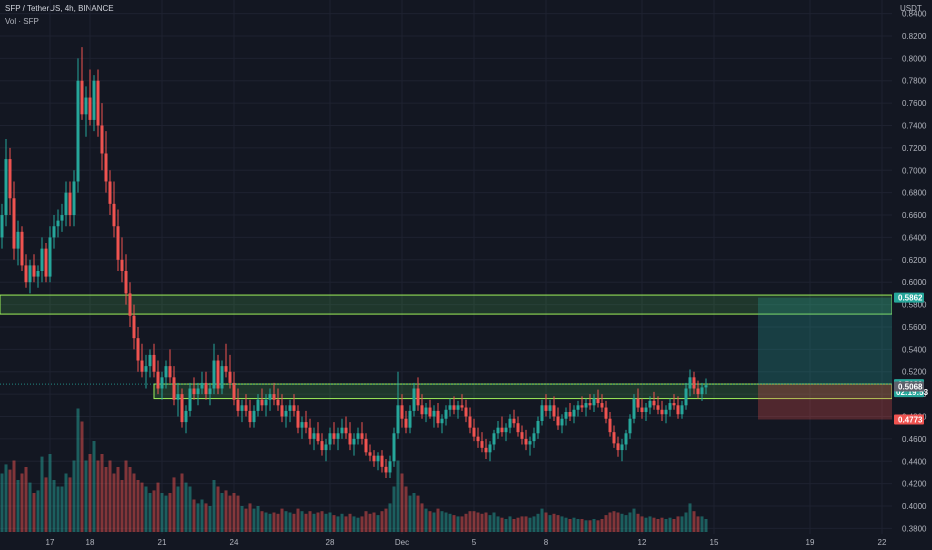 Image resolution: width=932 pixels, height=550 pixels. What do you see at coordinates (830, 358) in the screenshot?
I see `long-position-tool` at bounding box center [830, 358].